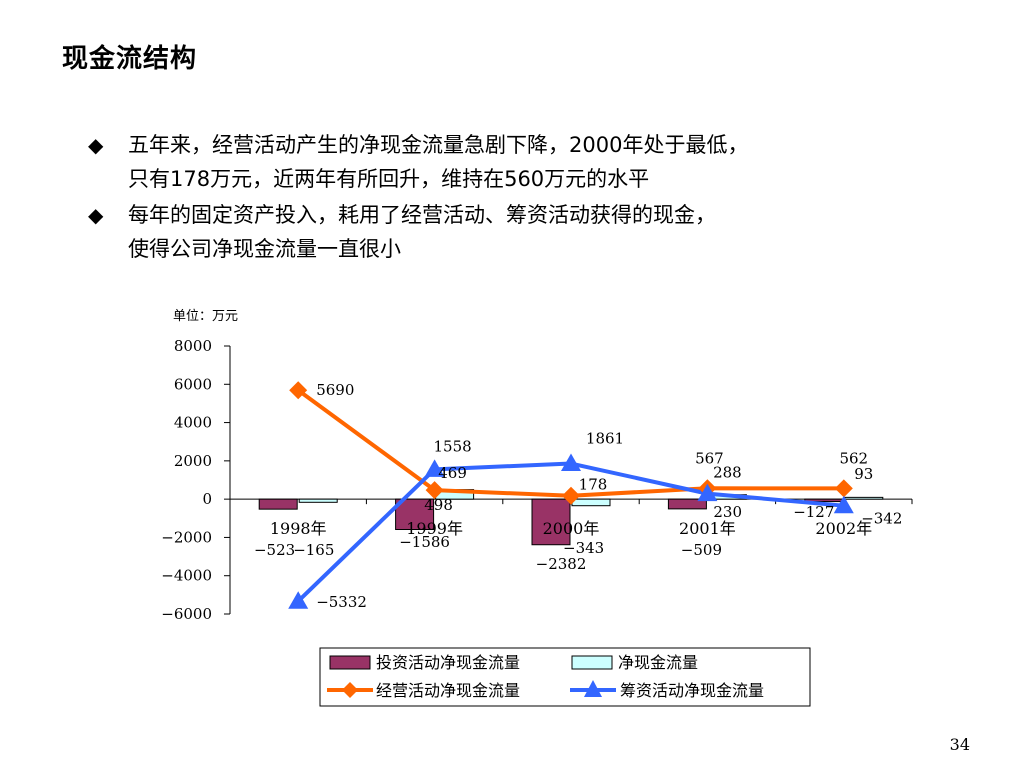 This screenshot has height=768, width=1024. Describe the element at coordinates (452, 473) in the screenshot. I see `operating-value-label: 469` at that location.